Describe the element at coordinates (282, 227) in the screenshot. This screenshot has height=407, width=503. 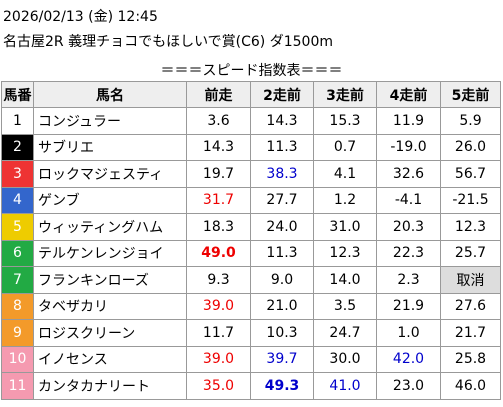
I see `speed-index: 24.0` at that location.